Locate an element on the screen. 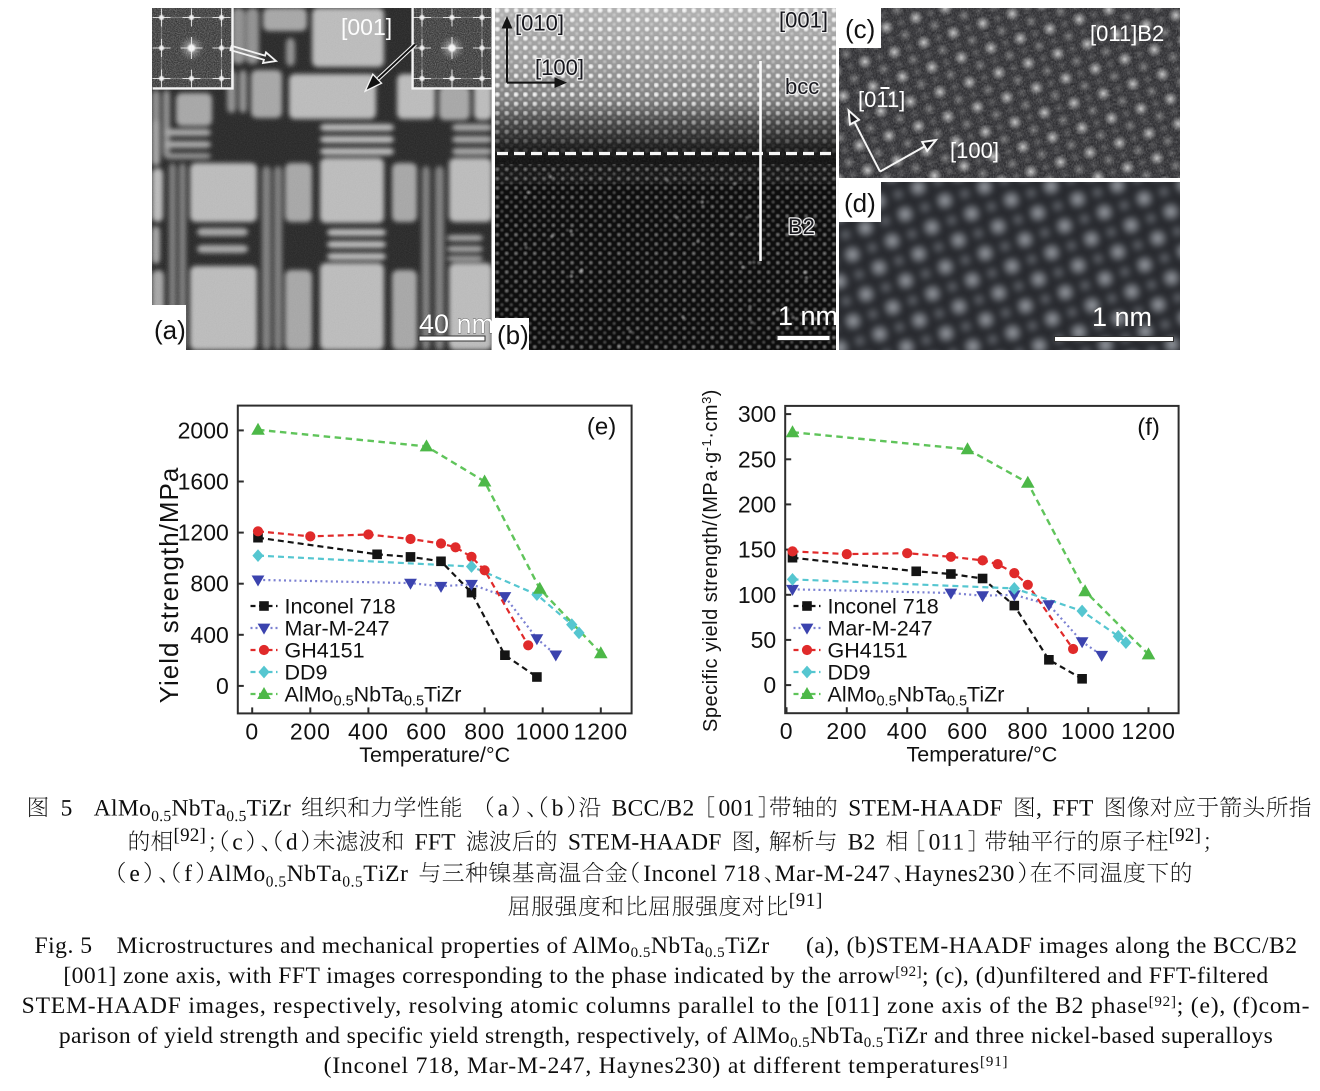 The width and height of the screenshot is (1320, 1091). svg-text: 250 is located at coordinates (757, 459).